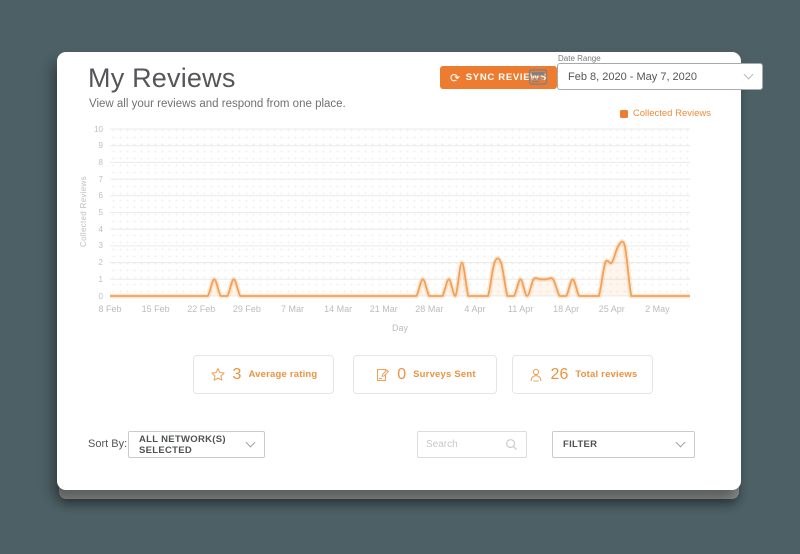 Image resolution: width=800 pixels, height=554 pixels. Describe the element at coordinates (465, 444) in the screenshot. I see `search-input` at that location.